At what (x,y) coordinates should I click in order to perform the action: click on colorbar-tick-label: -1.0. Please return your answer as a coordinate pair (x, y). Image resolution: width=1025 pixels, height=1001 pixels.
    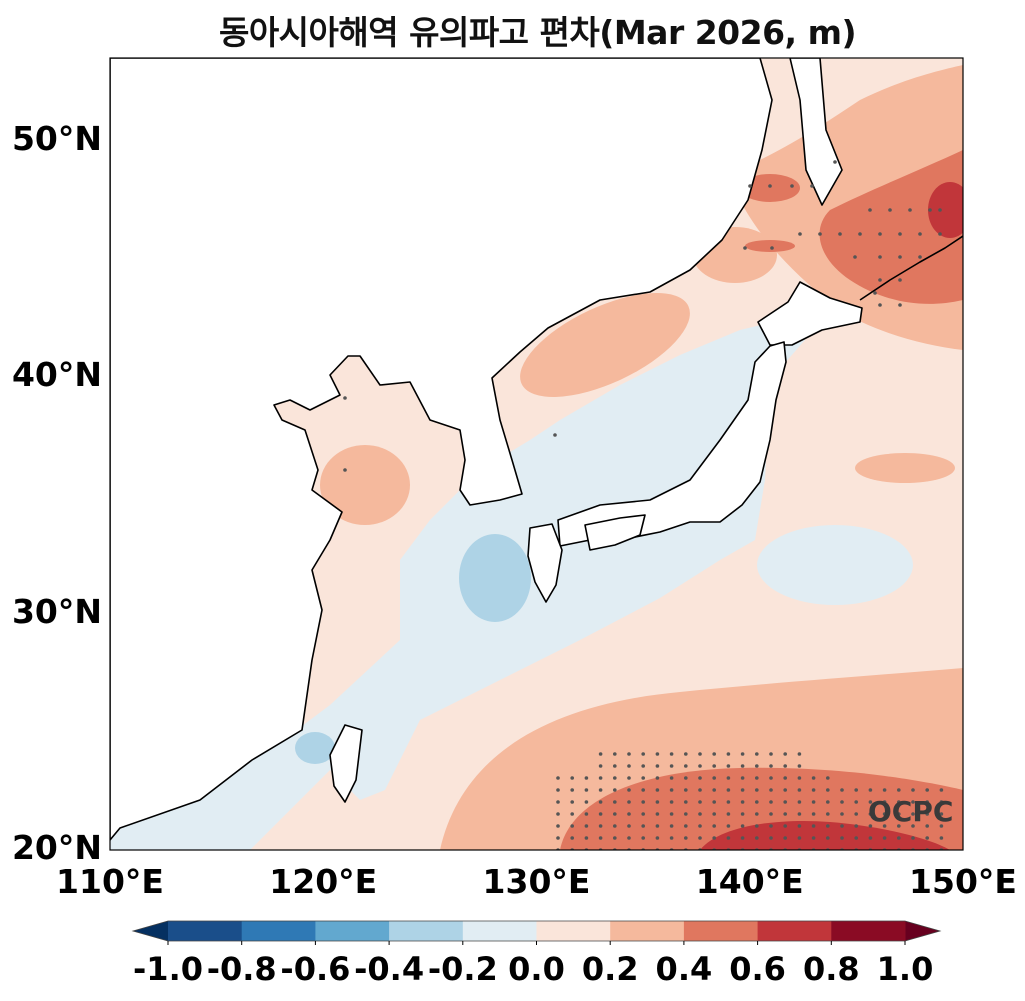
    Looking at the image, I should click on (168, 969).